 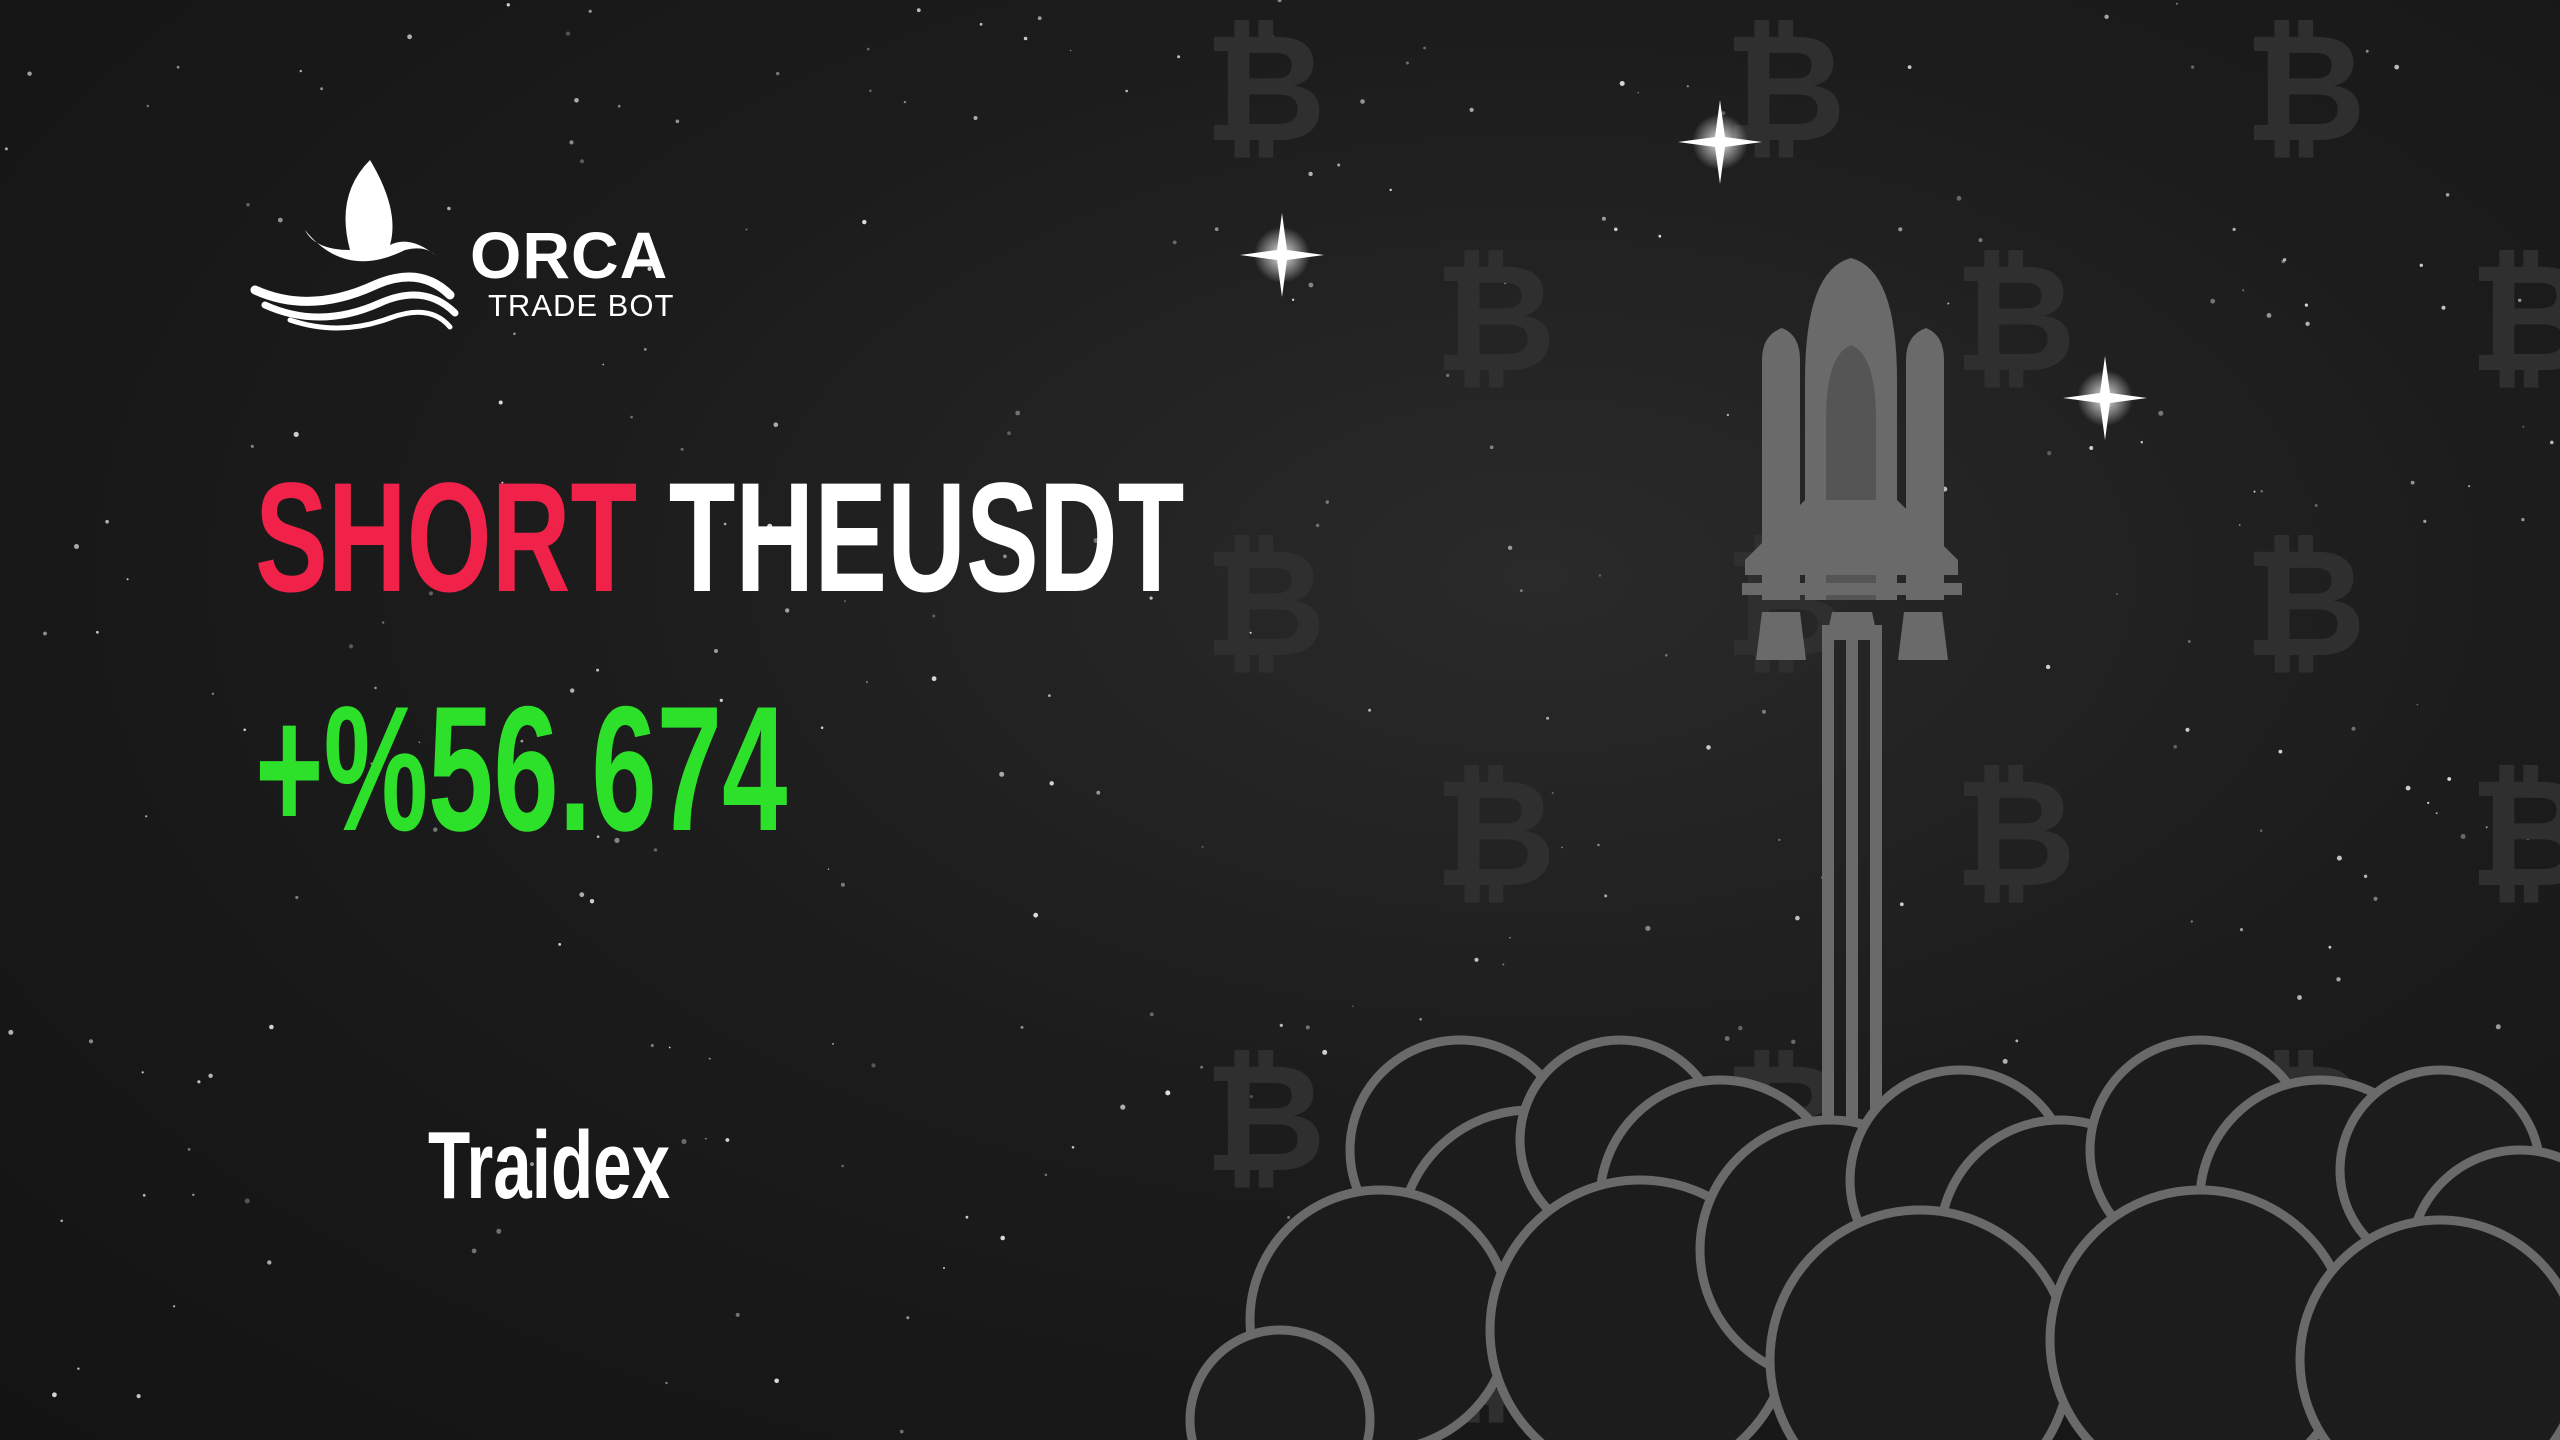 I want to click on profit-percentage: +%56.674, so click(x=521, y=768).